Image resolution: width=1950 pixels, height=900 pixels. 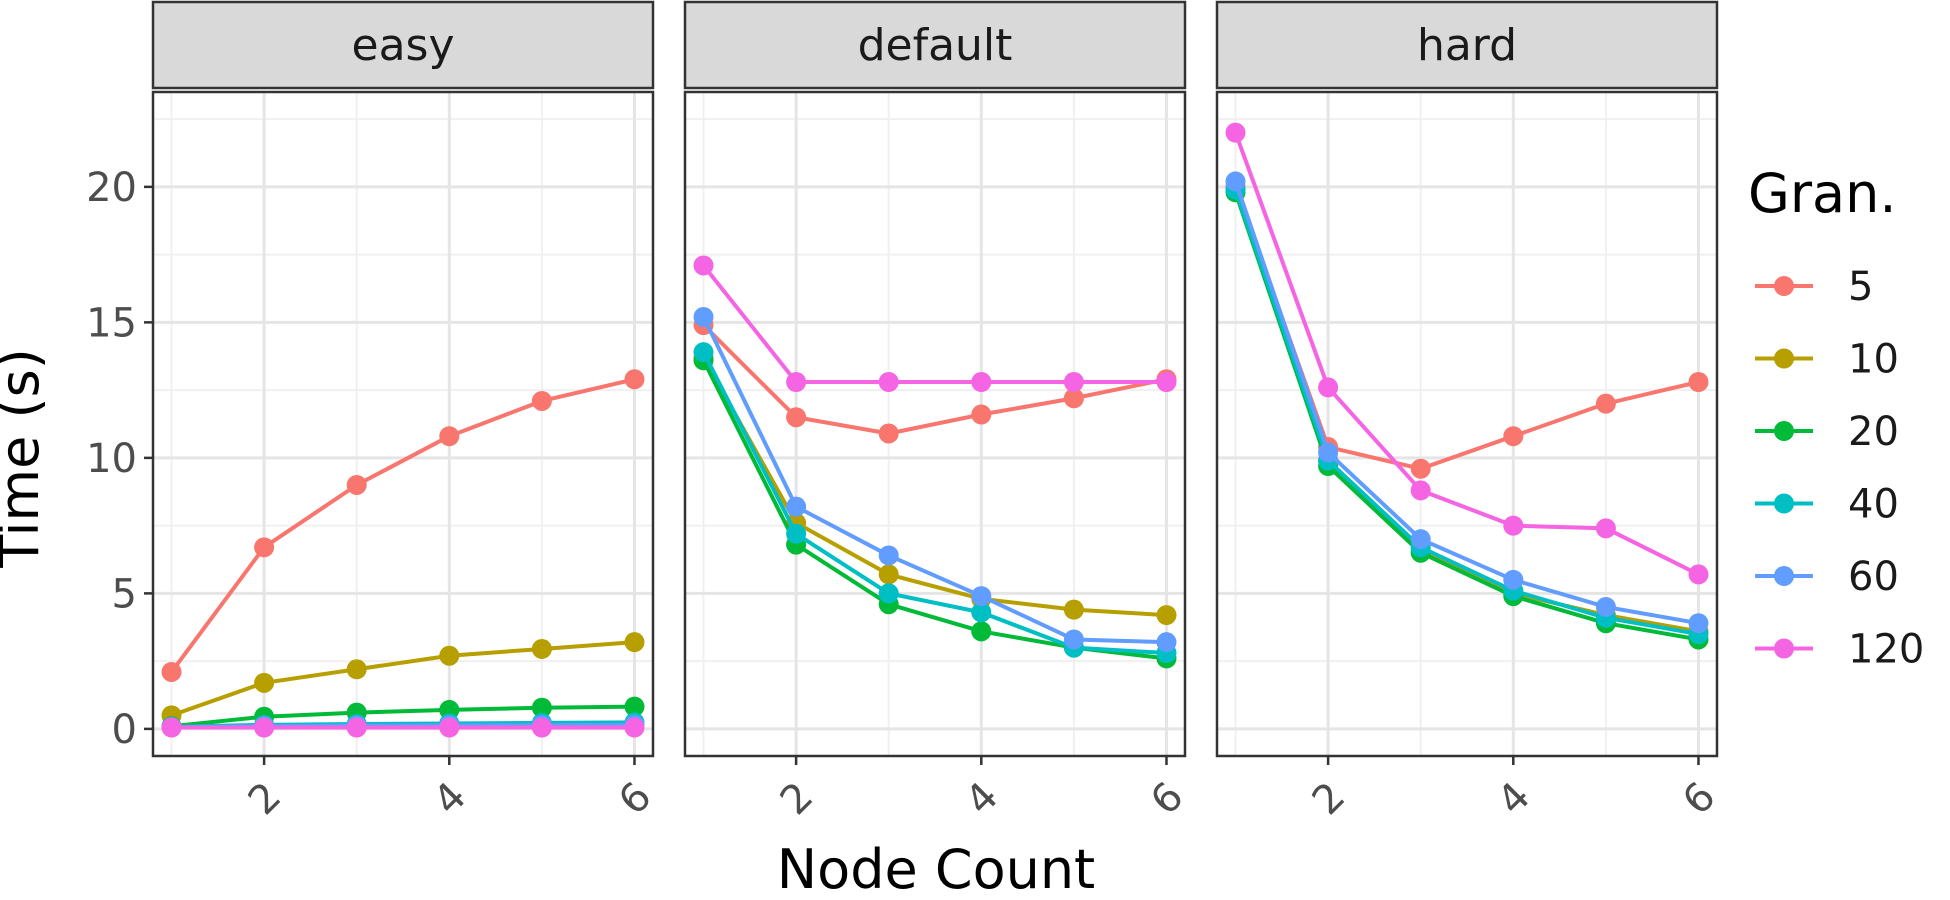 I want to click on y-axis: 0 5 10 15 20, so click(x=119, y=459).